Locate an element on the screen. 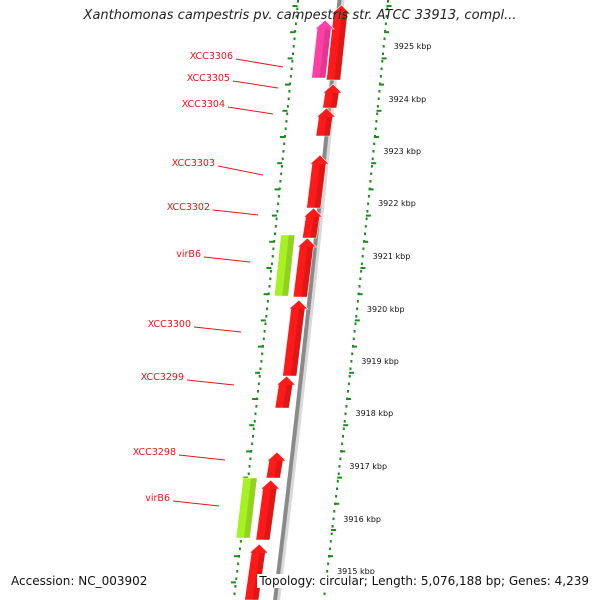  gene-label: XCC3303 is located at coordinates (193, 163).